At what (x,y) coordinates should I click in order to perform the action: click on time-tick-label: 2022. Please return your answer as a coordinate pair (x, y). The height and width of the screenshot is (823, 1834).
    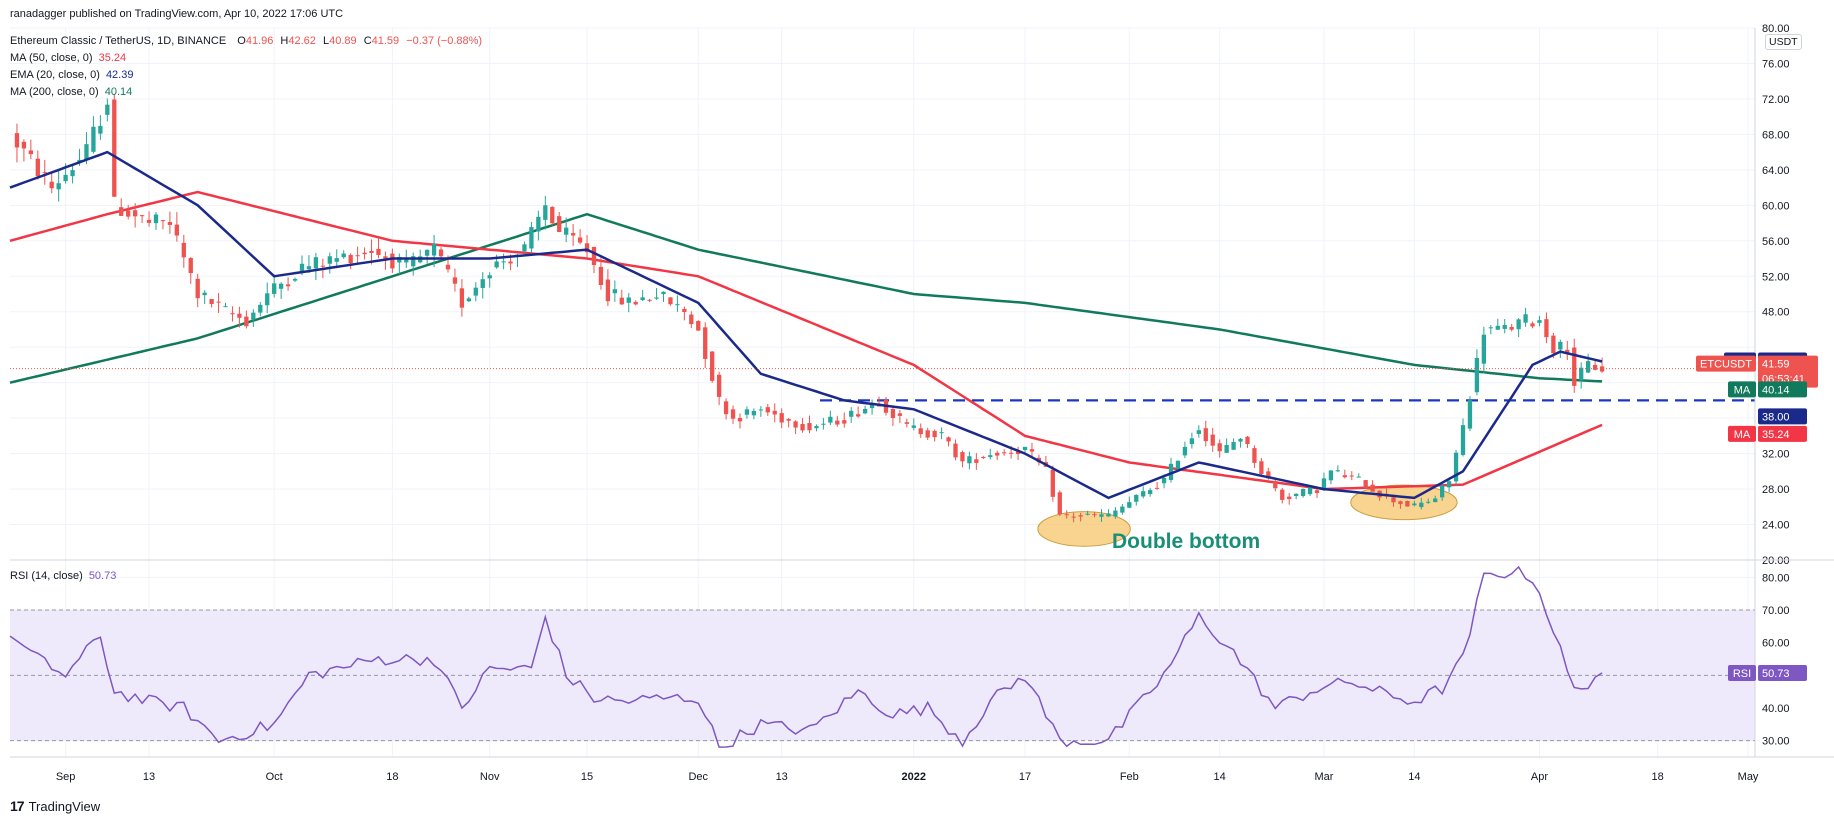
    Looking at the image, I should click on (914, 777).